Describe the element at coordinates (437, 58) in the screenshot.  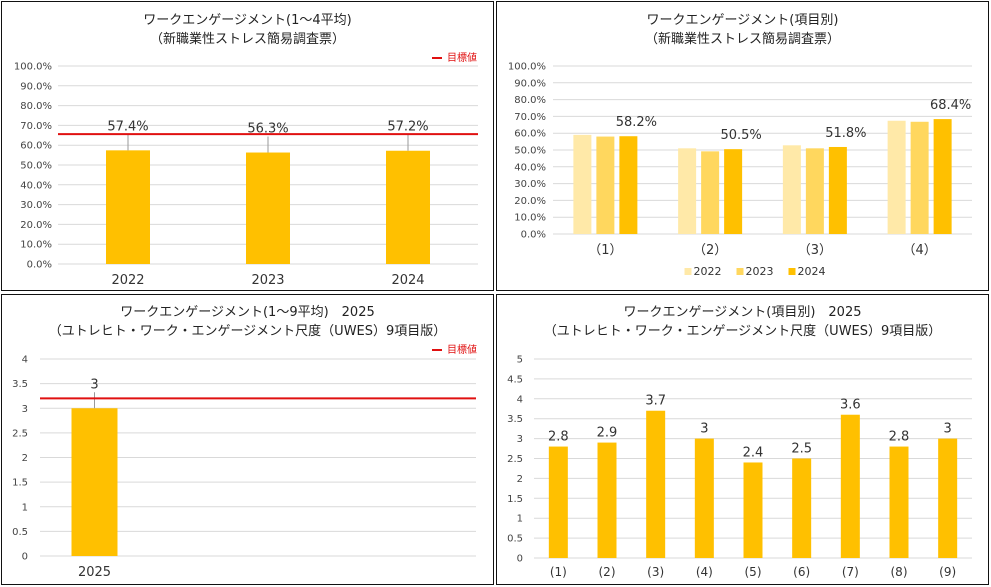
I see `target-line-swatch` at that location.